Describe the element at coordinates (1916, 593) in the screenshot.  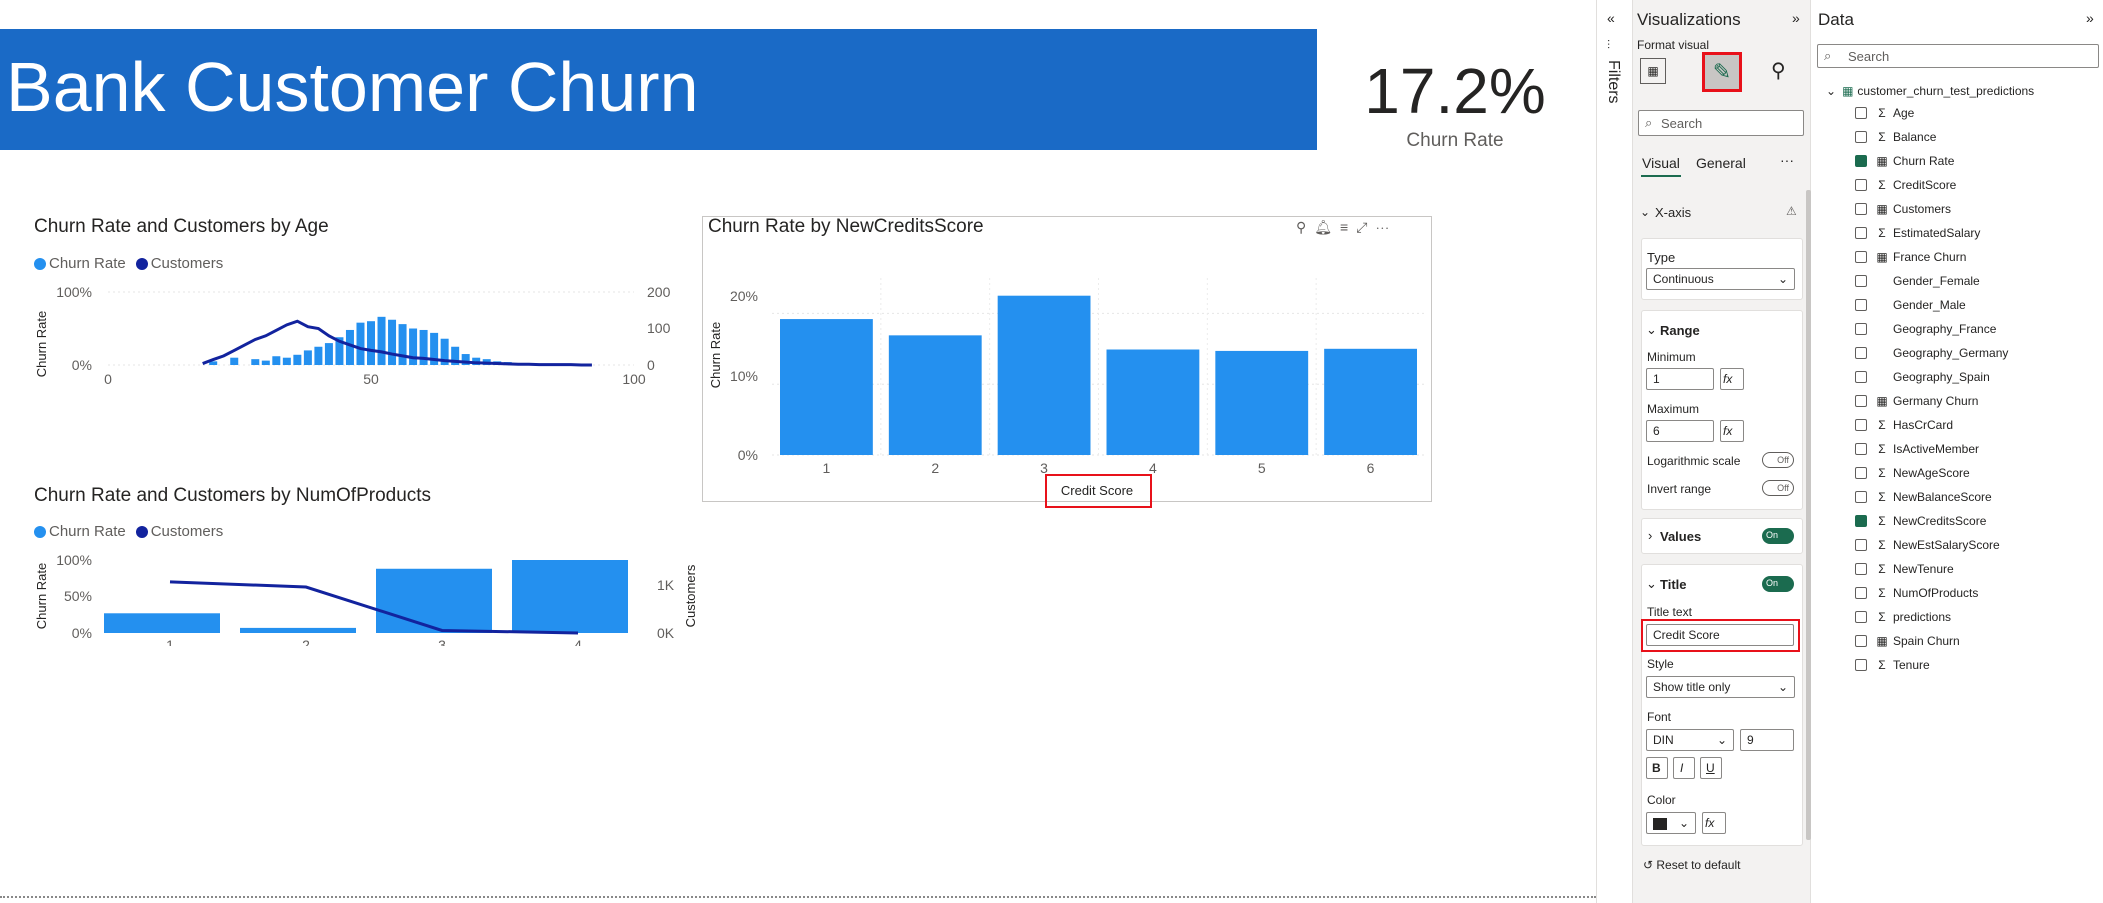
I see `field-numofproducts: Σ NumOfProducts` at that location.